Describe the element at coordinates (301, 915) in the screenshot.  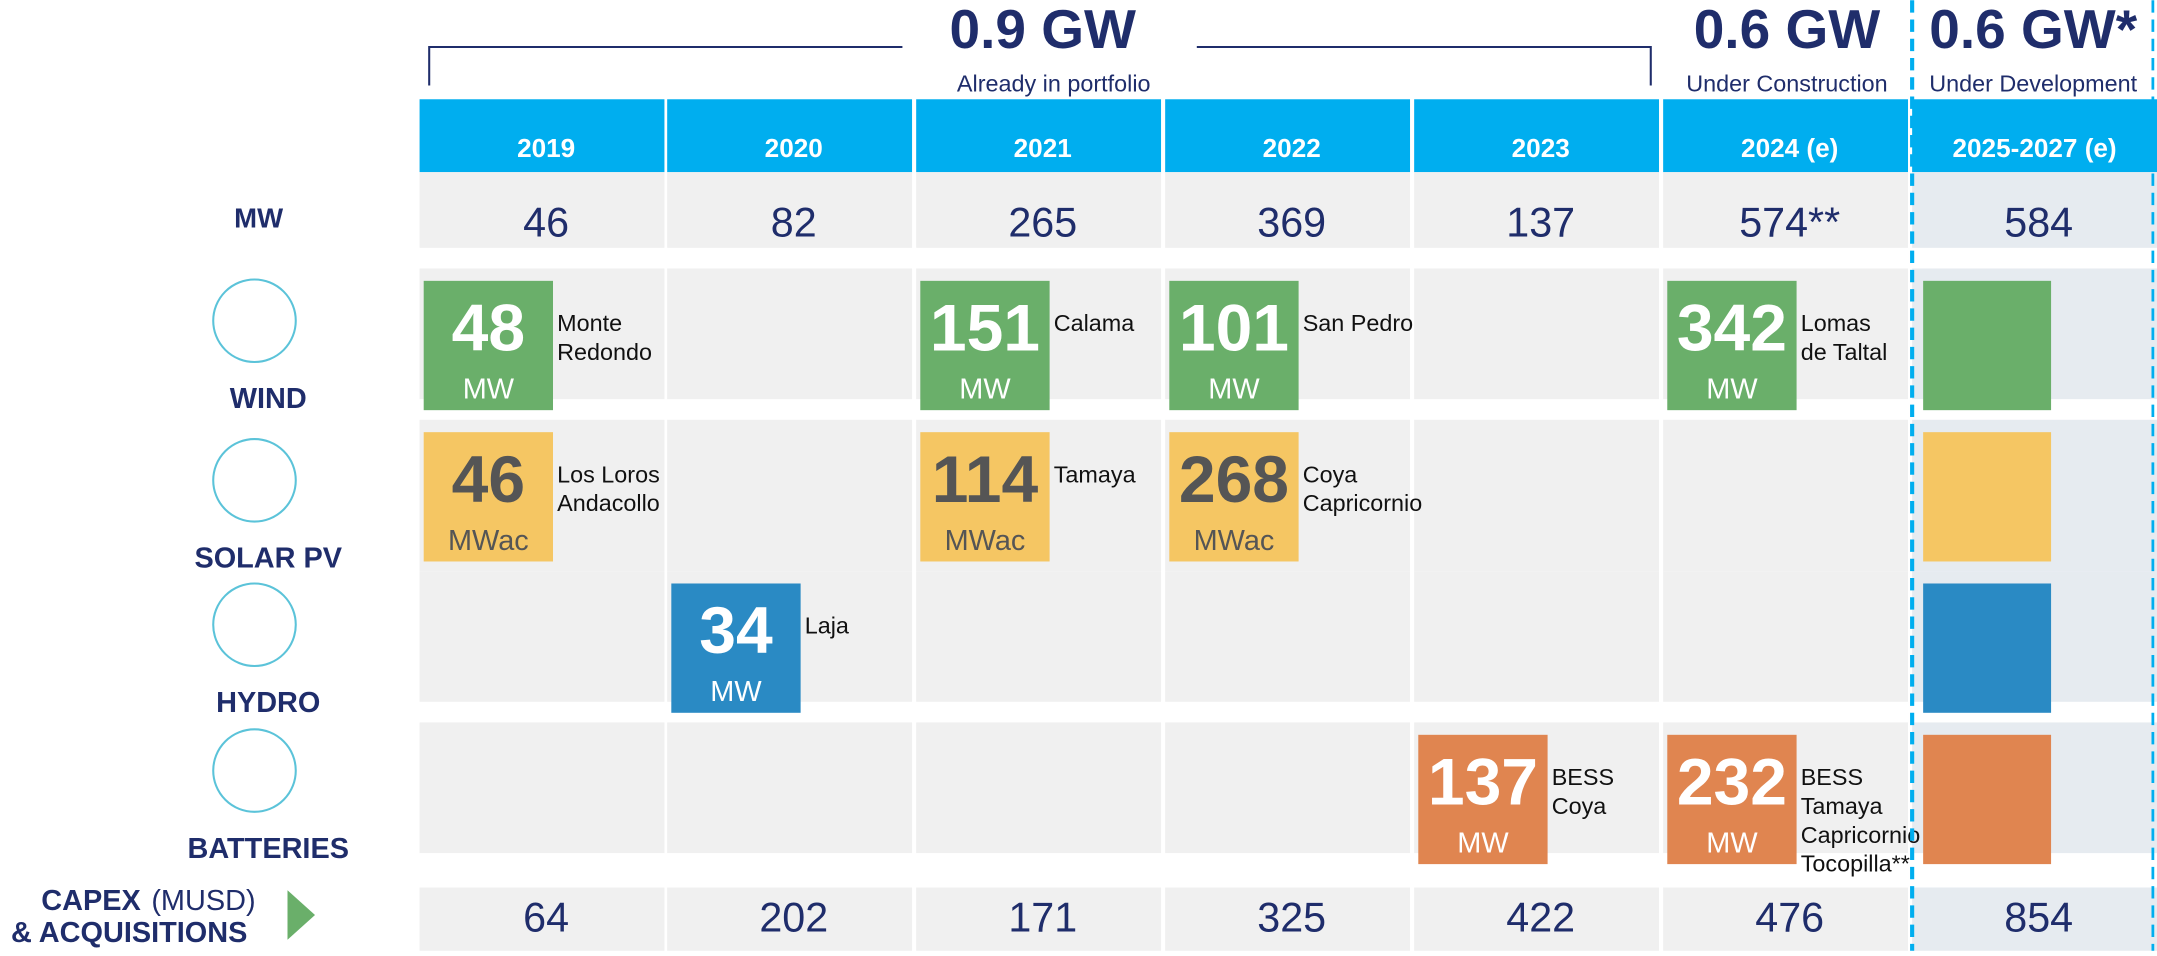
I see `arrow` at that location.